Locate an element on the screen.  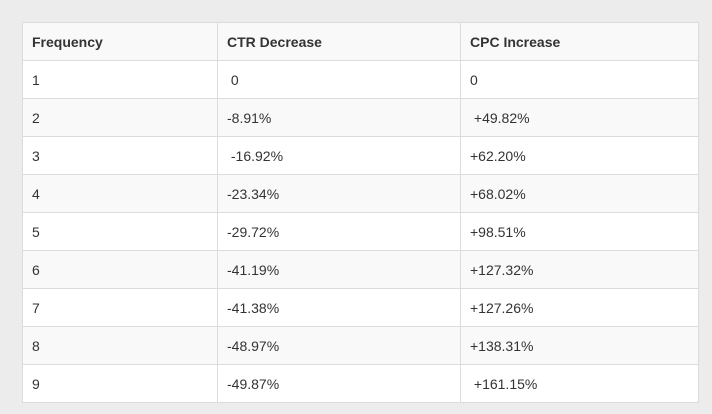
cell-ctr-decrease: -23.34% is located at coordinates (339, 193).